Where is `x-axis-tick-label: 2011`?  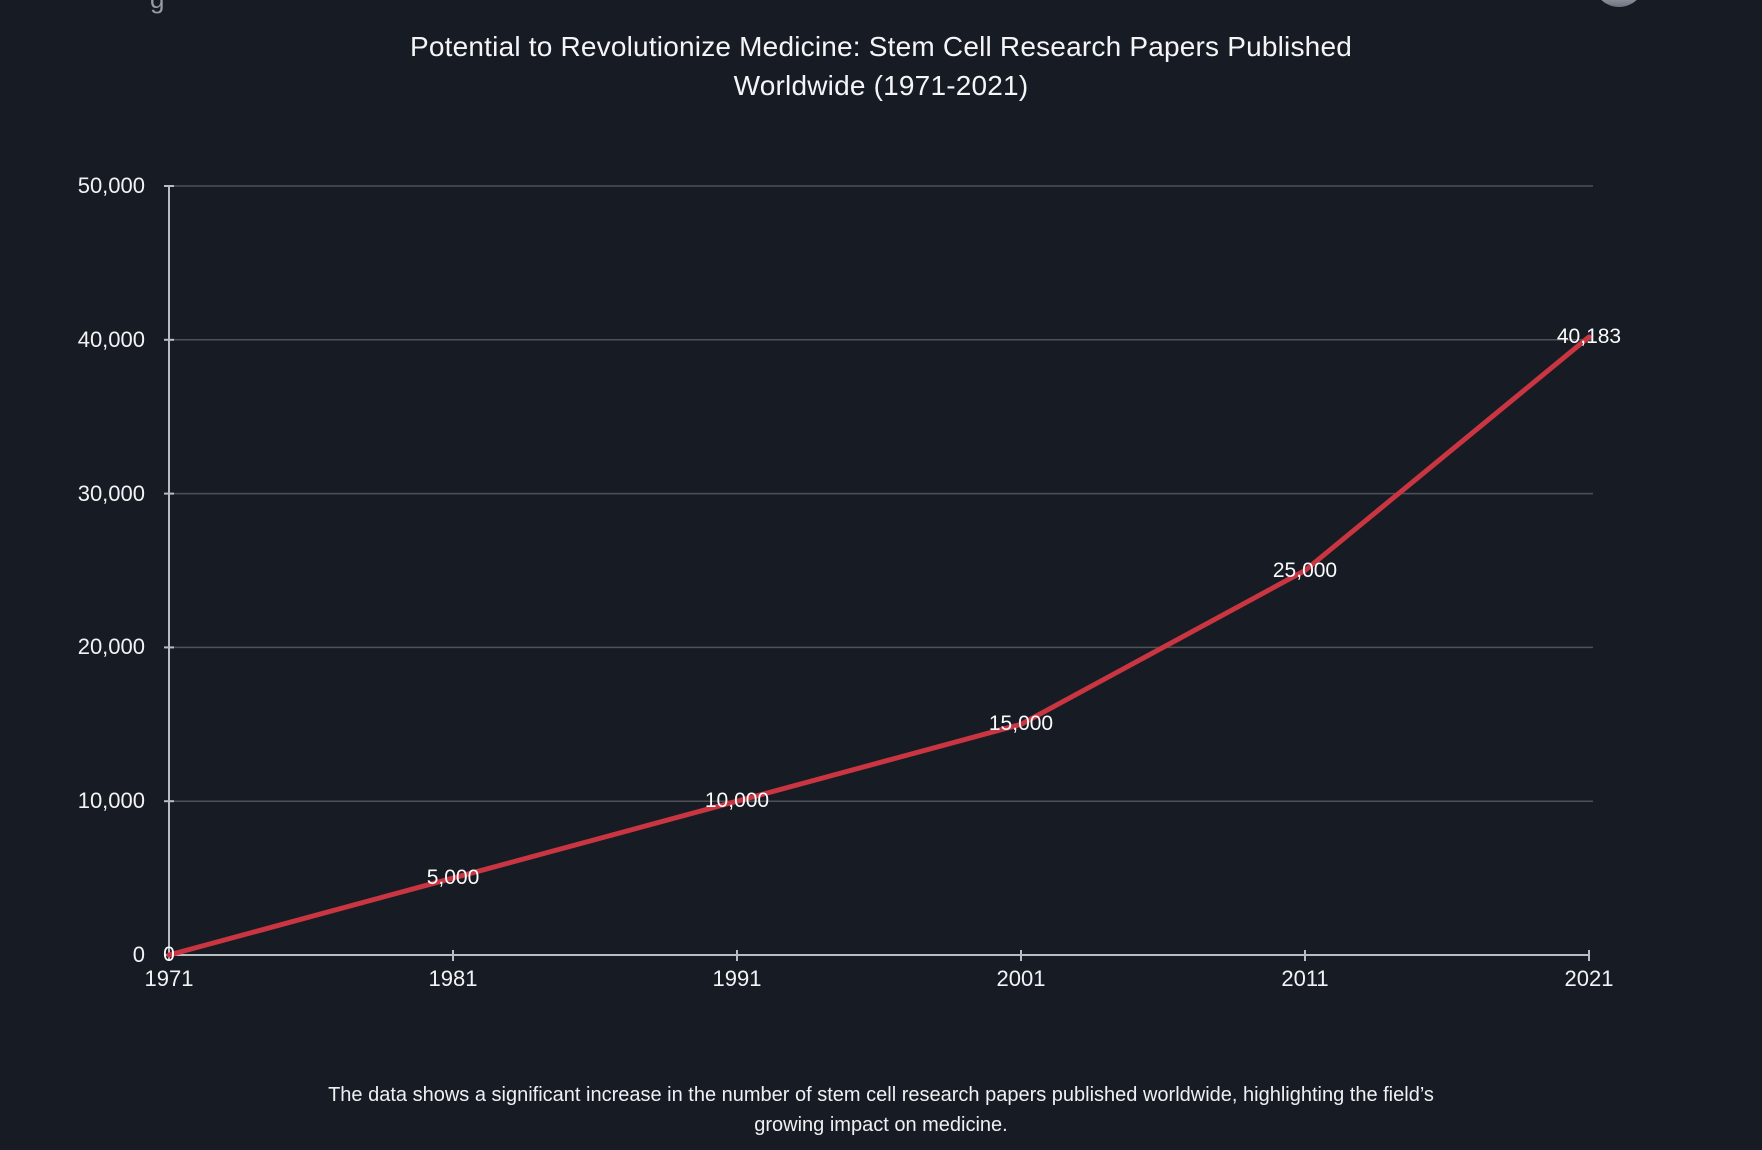 x-axis-tick-label: 2011 is located at coordinates (1305, 978).